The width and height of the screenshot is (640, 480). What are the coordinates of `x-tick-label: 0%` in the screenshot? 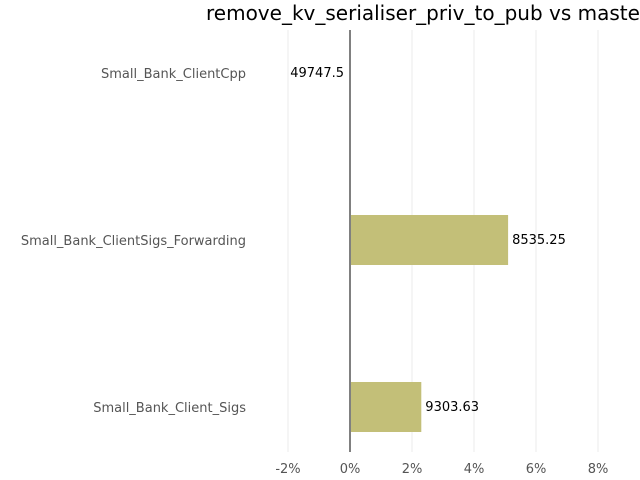 It's located at (350, 469).